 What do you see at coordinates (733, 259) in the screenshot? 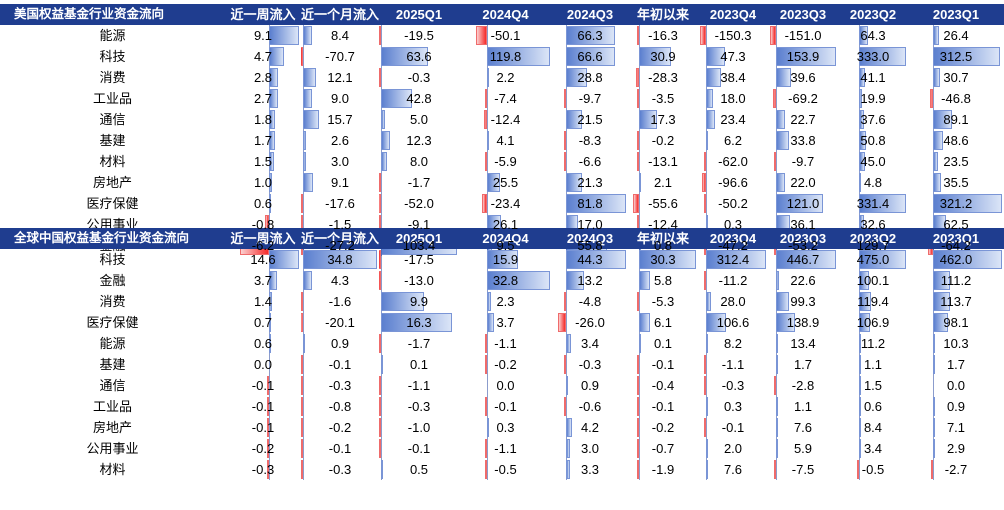
I see `cn-cell: 312.4` at bounding box center [733, 259].